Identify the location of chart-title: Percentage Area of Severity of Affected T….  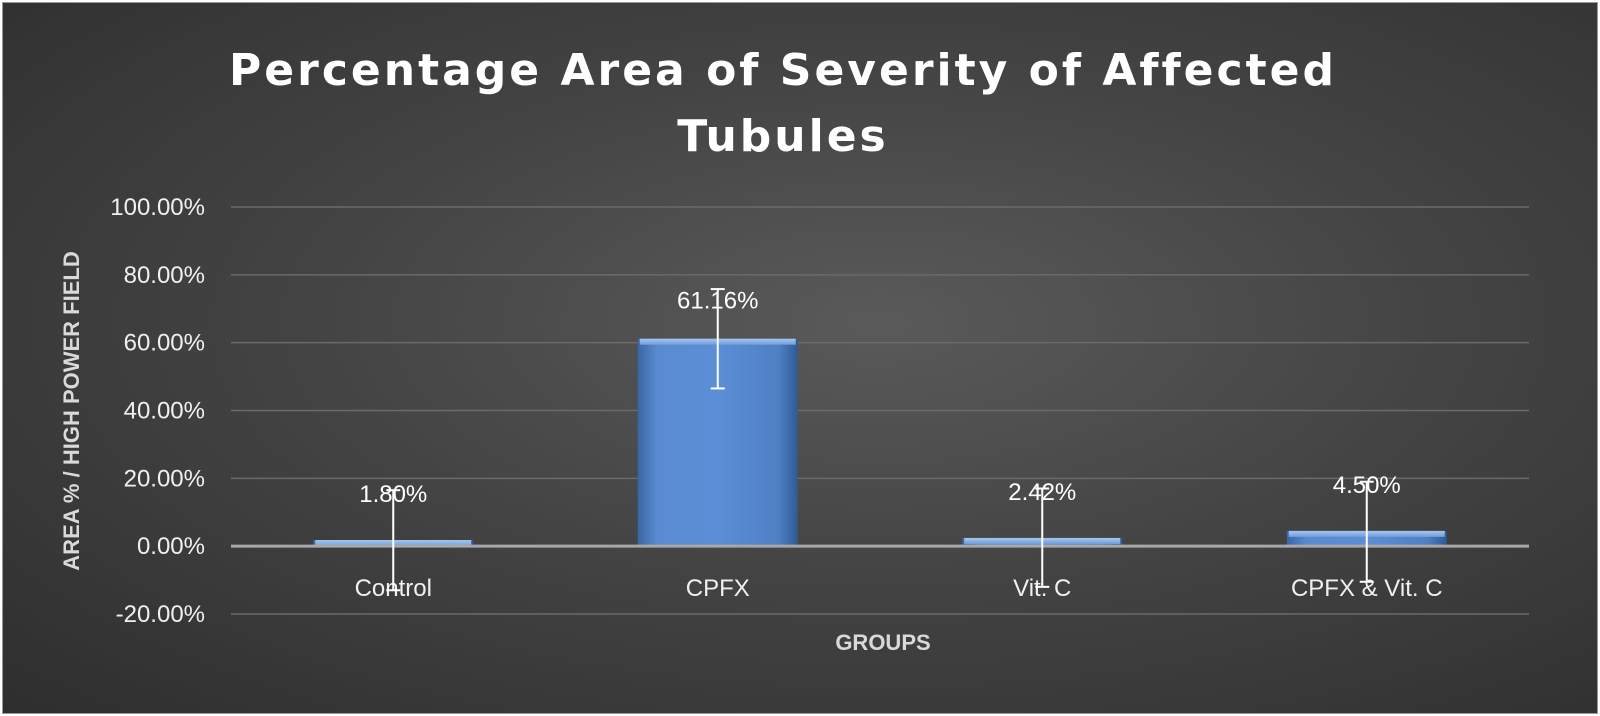
(783, 103).